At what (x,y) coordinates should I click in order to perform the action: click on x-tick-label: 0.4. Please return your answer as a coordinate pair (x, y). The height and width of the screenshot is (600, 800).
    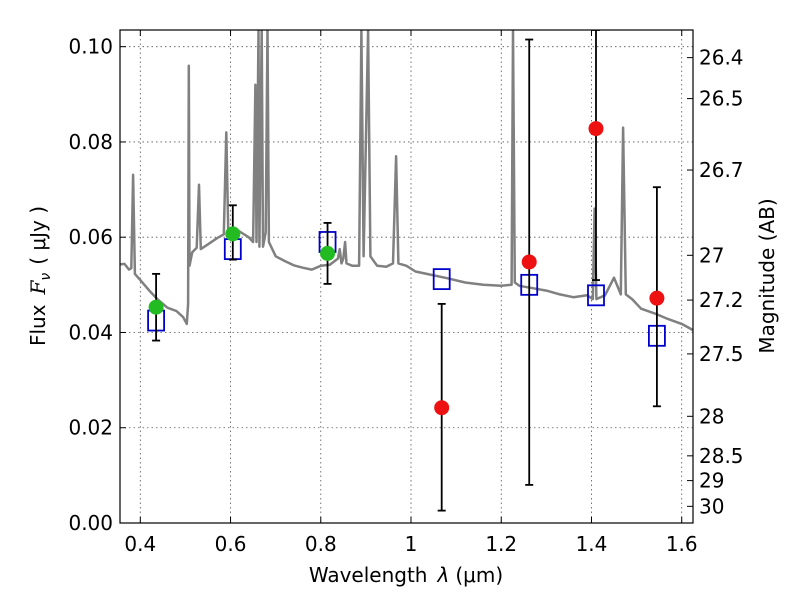
    Looking at the image, I should click on (140, 544).